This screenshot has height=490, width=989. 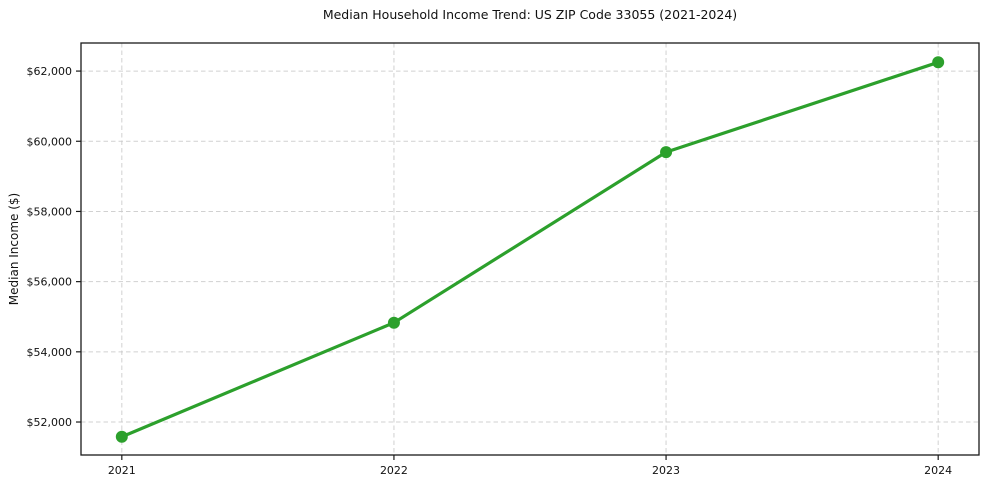 What do you see at coordinates (50, 71) in the screenshot?
I see `y-tick-label: $62,000` at bounding box center [50, 71].